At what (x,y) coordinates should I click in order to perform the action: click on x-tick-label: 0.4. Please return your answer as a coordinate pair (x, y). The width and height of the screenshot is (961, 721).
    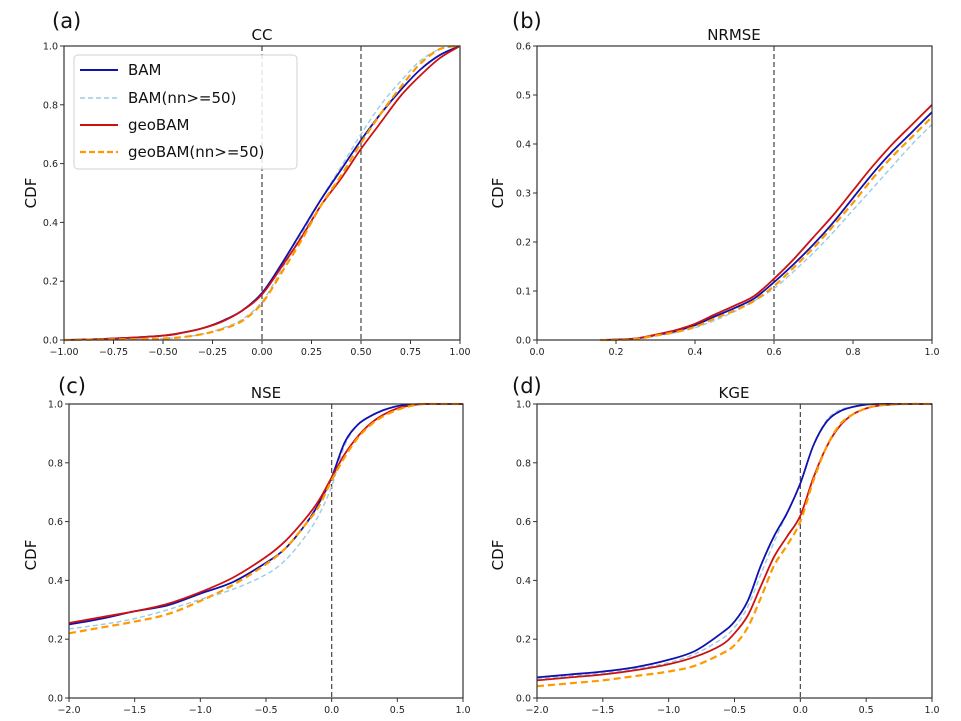
    Looking at the image, I should click on (694, 352).